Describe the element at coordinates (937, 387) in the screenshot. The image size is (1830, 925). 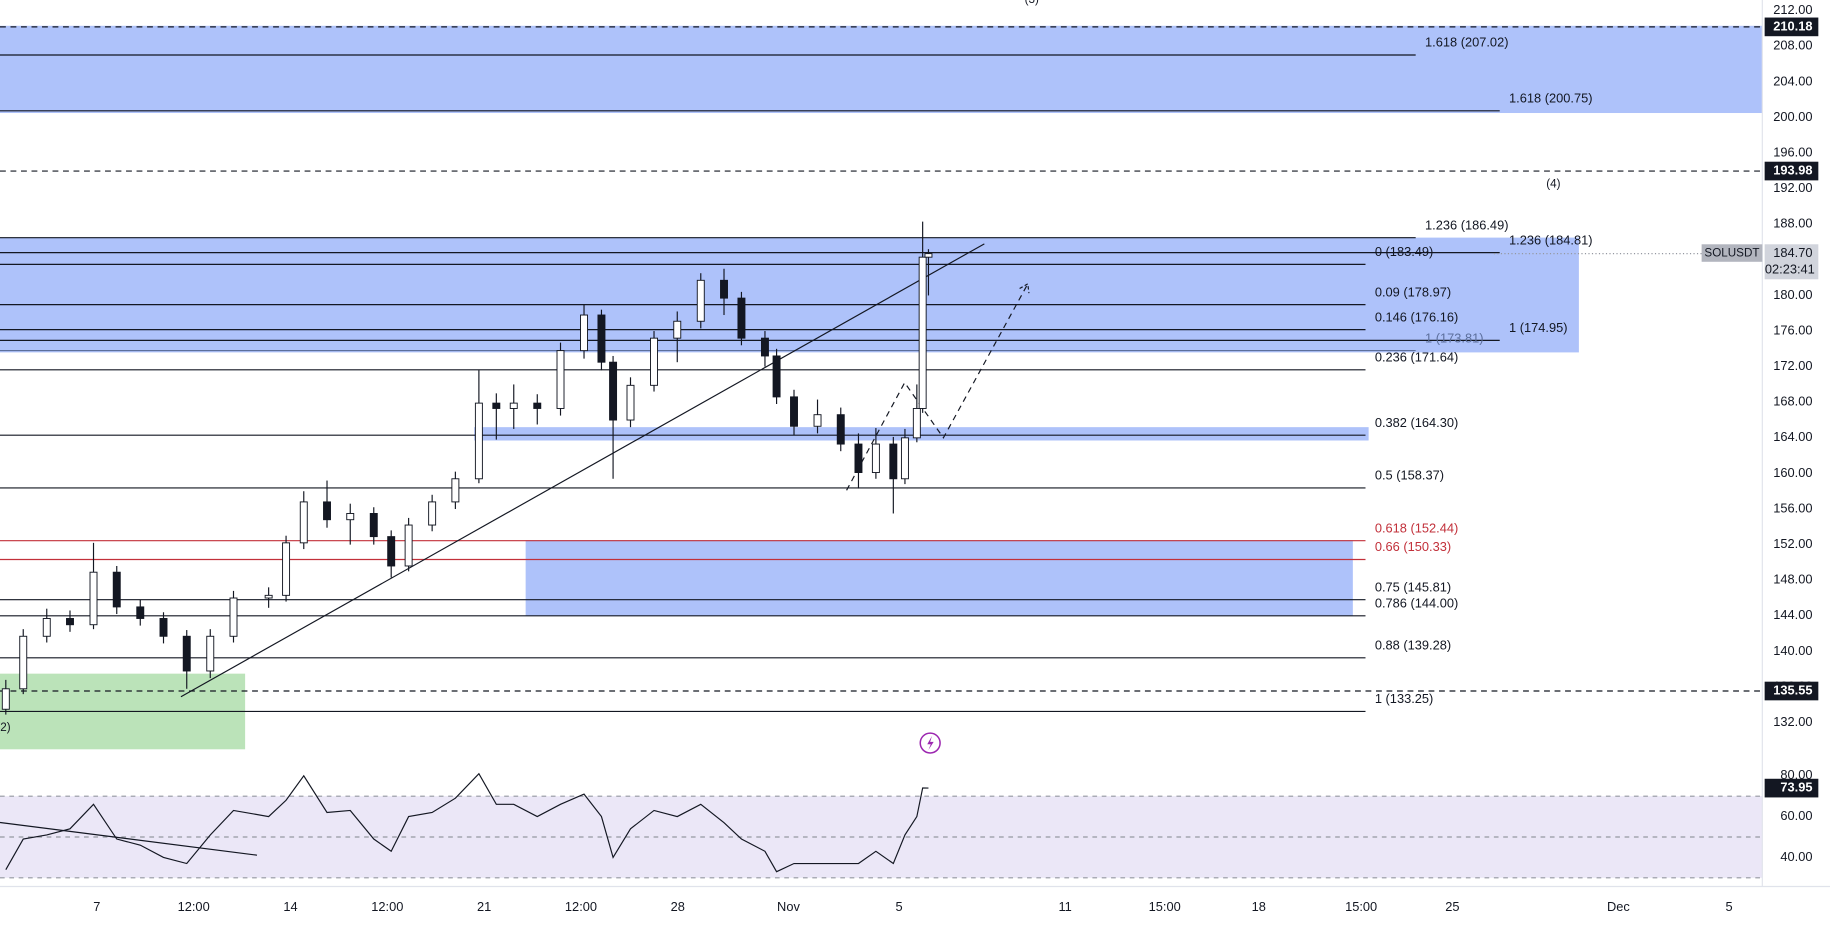
I see `trend-line` at that location.